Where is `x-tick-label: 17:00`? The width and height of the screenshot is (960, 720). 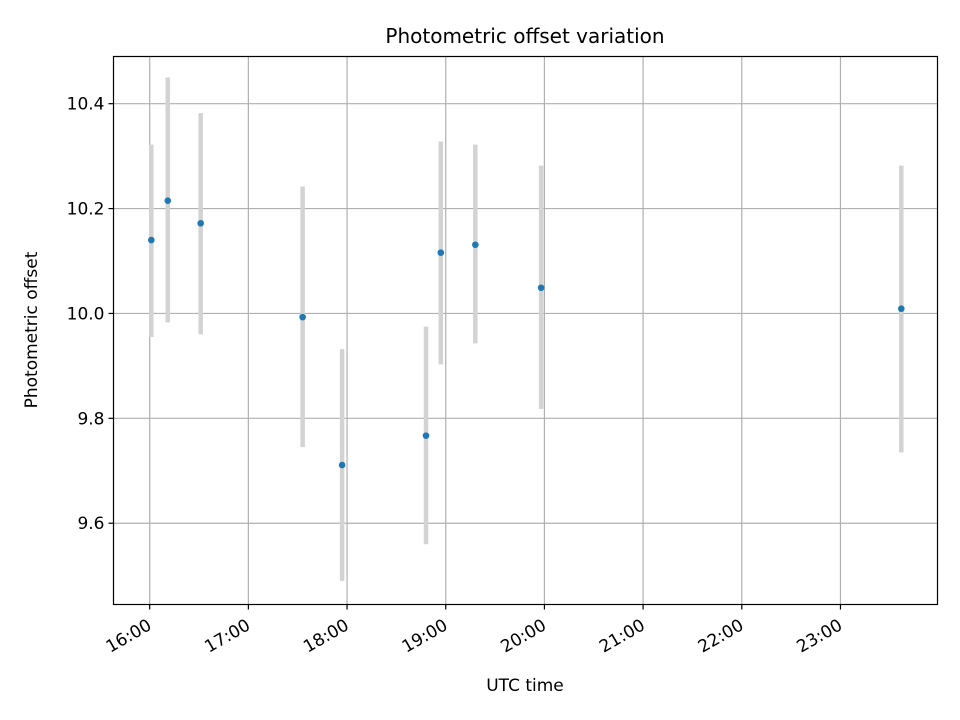 x-tick-label: 17:00 is located at coordinates (227, 637).